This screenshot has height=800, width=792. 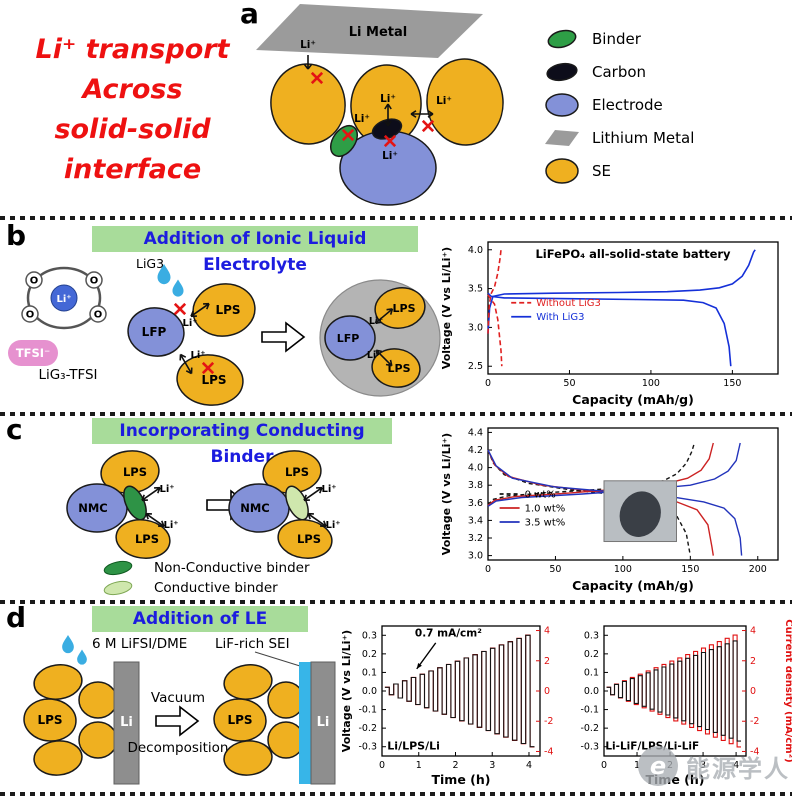 I want to click on legend-item-lithium-metal: Lithium Metal, so click(x=618, y=137).